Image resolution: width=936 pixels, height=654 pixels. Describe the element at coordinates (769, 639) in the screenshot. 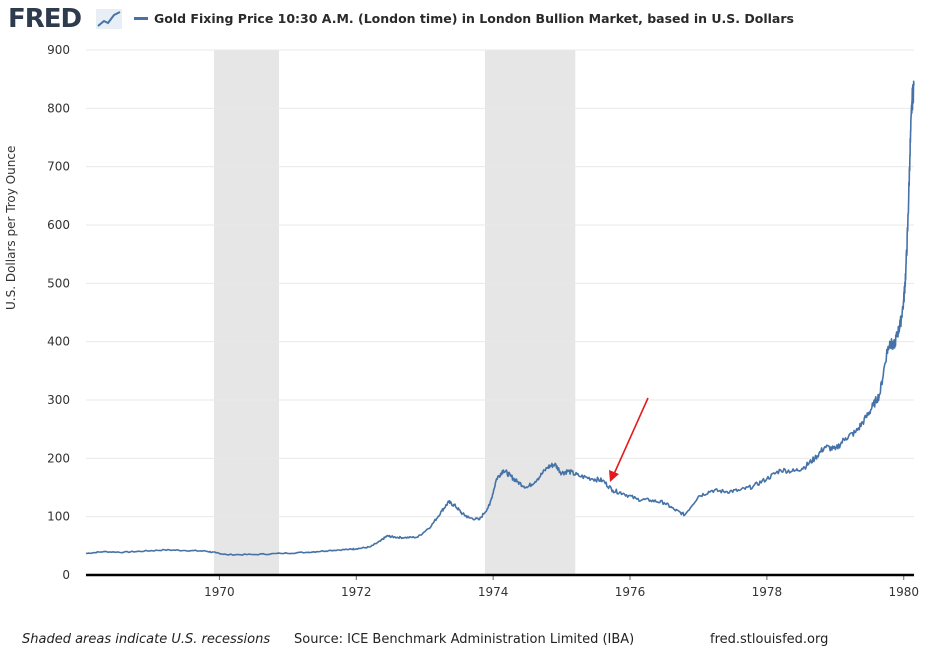

I see `site-link: fred.stlouisfed.org` at that location.